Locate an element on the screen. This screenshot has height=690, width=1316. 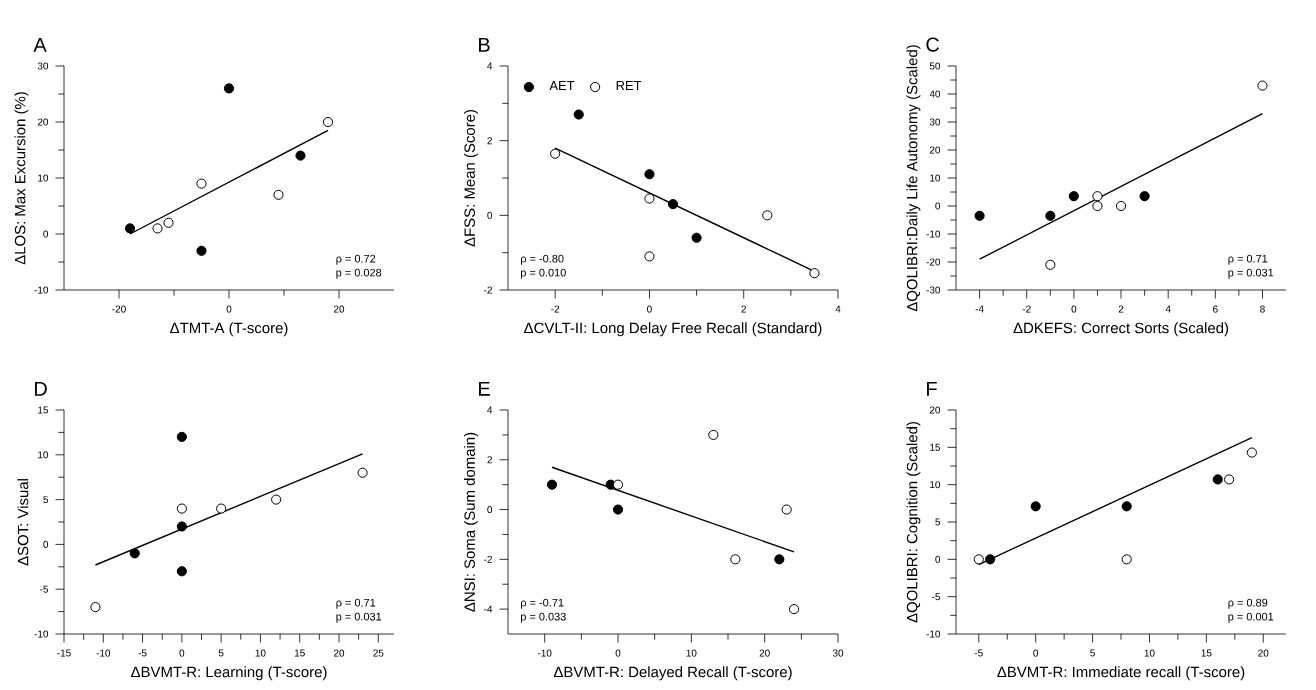
chart-title: E is located at coordinates (484, 388).